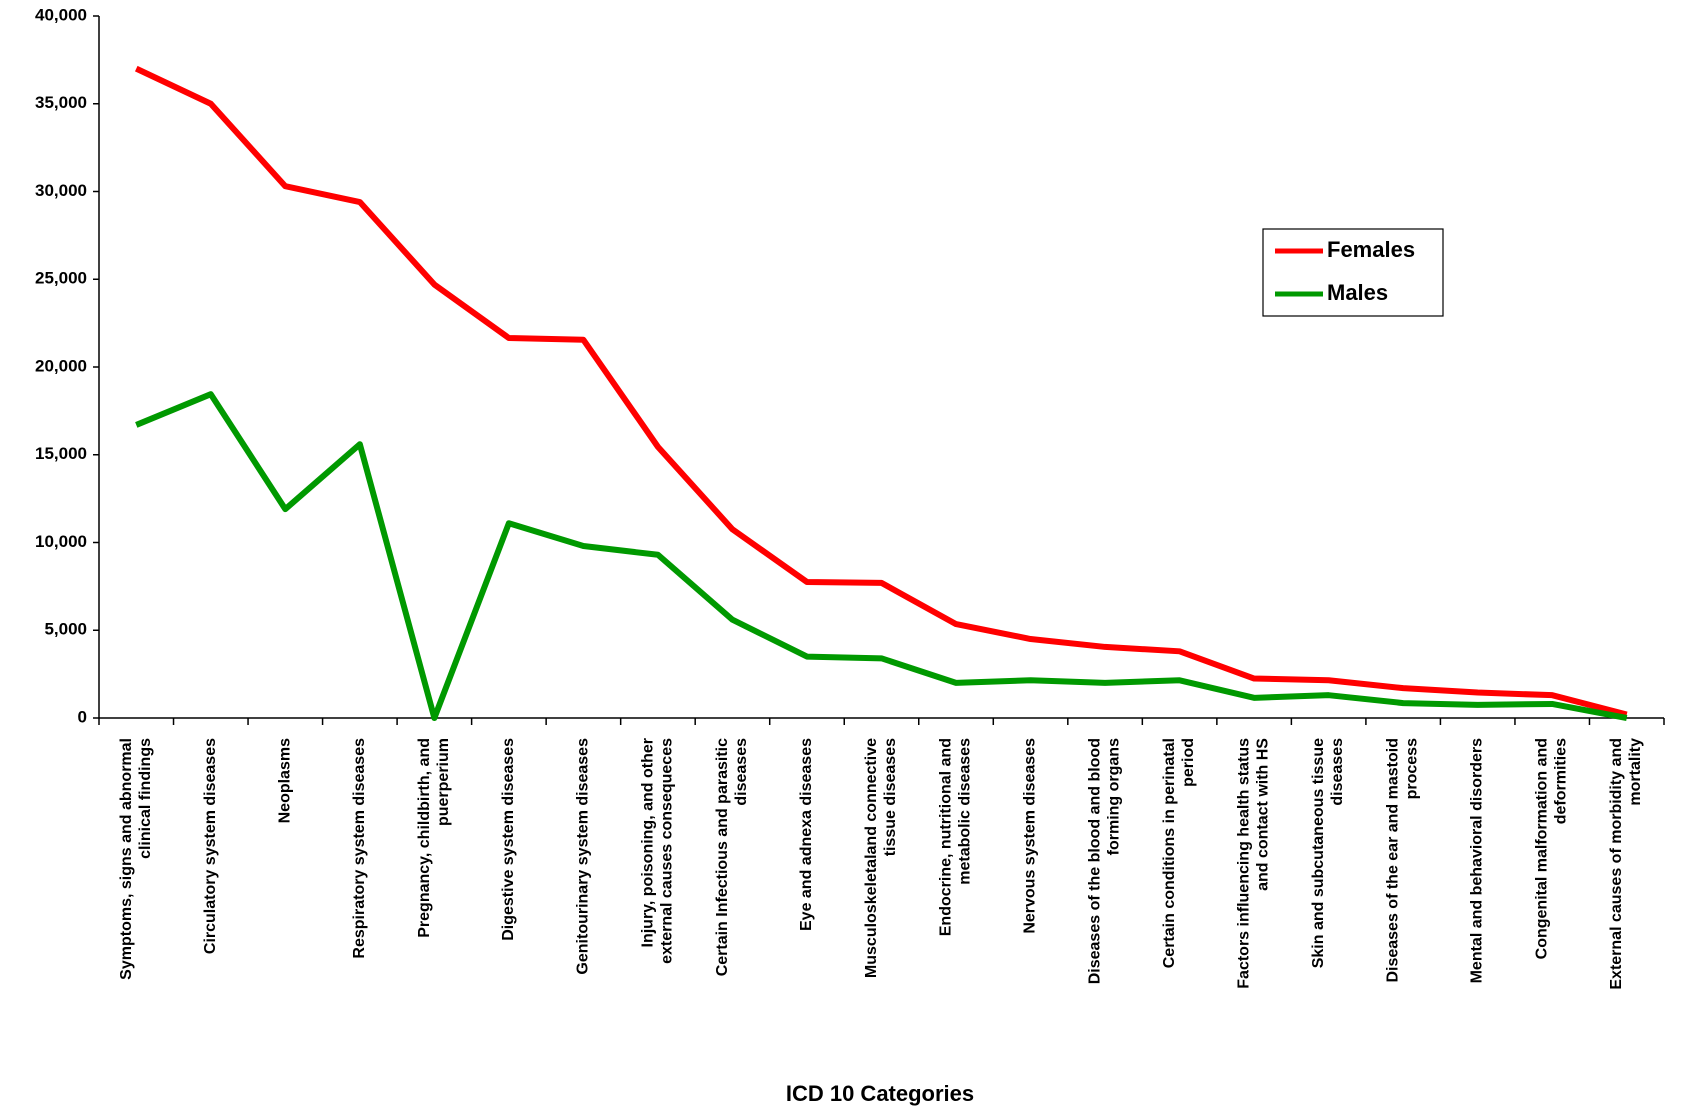 The height and width of the screenshot is (1114, 1689). I want to click on x-tick-label: Certain Infectious and parasitic diseases, so click(732, 857).